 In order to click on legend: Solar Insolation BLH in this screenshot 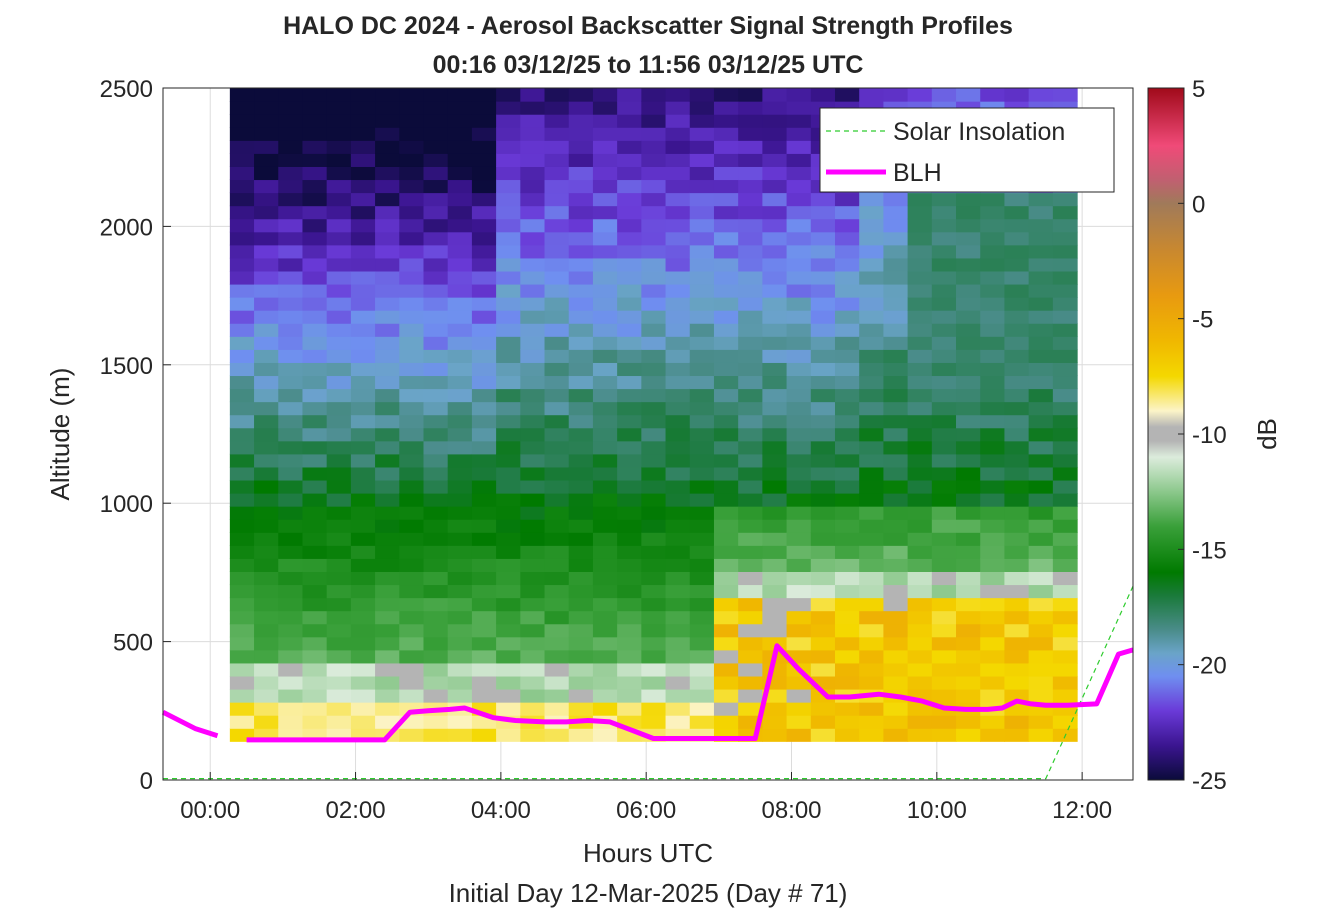, I will do `click(967, 150)`.